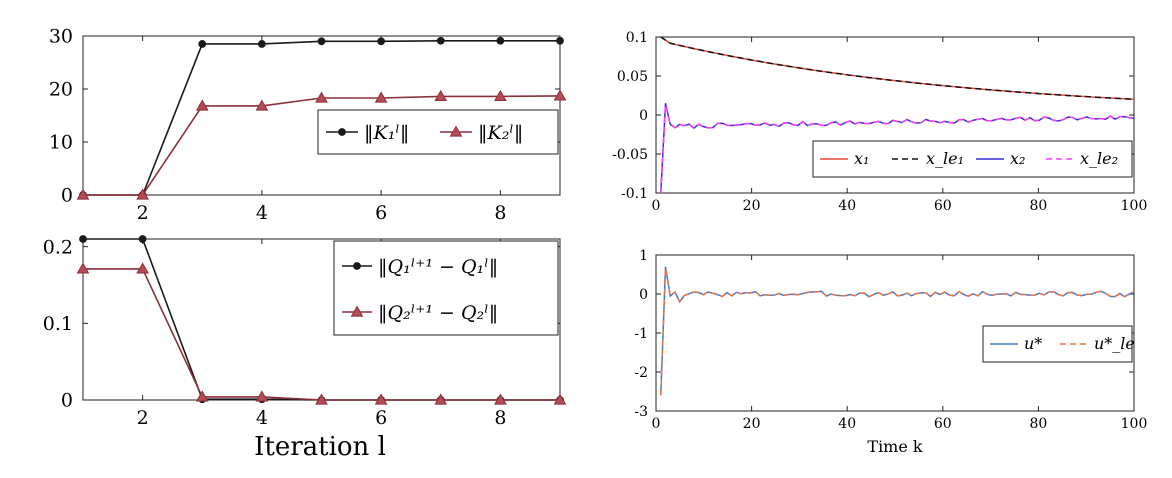 Image resolution: width=1172 pixels, height=478 pixels. What do you see at coordinates (861, 158) in the screenshot?
I see `legend-label: x₁` at bounding box center [861, 158].